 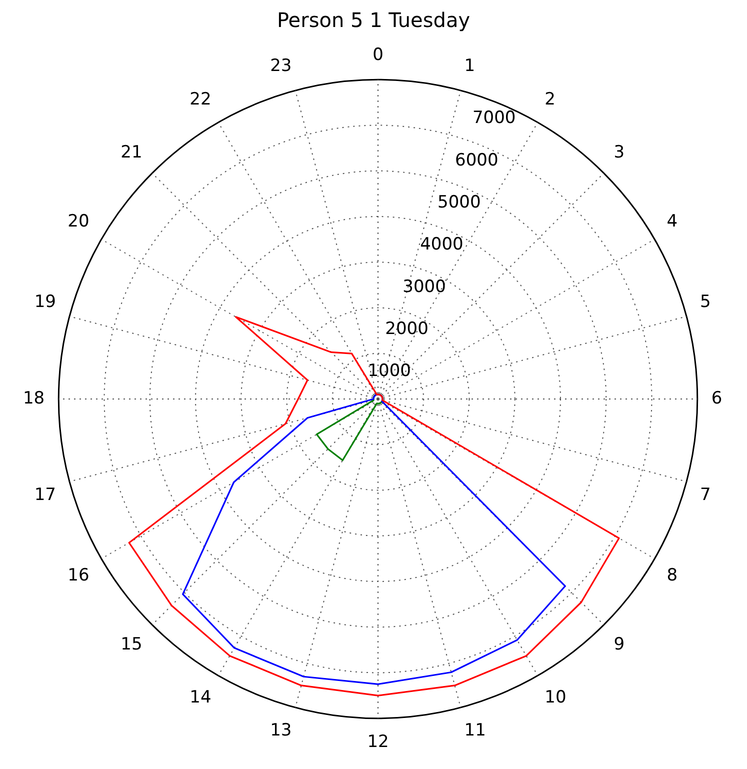 I want to click on spoke-label: 15, so click(x=131, y=644).